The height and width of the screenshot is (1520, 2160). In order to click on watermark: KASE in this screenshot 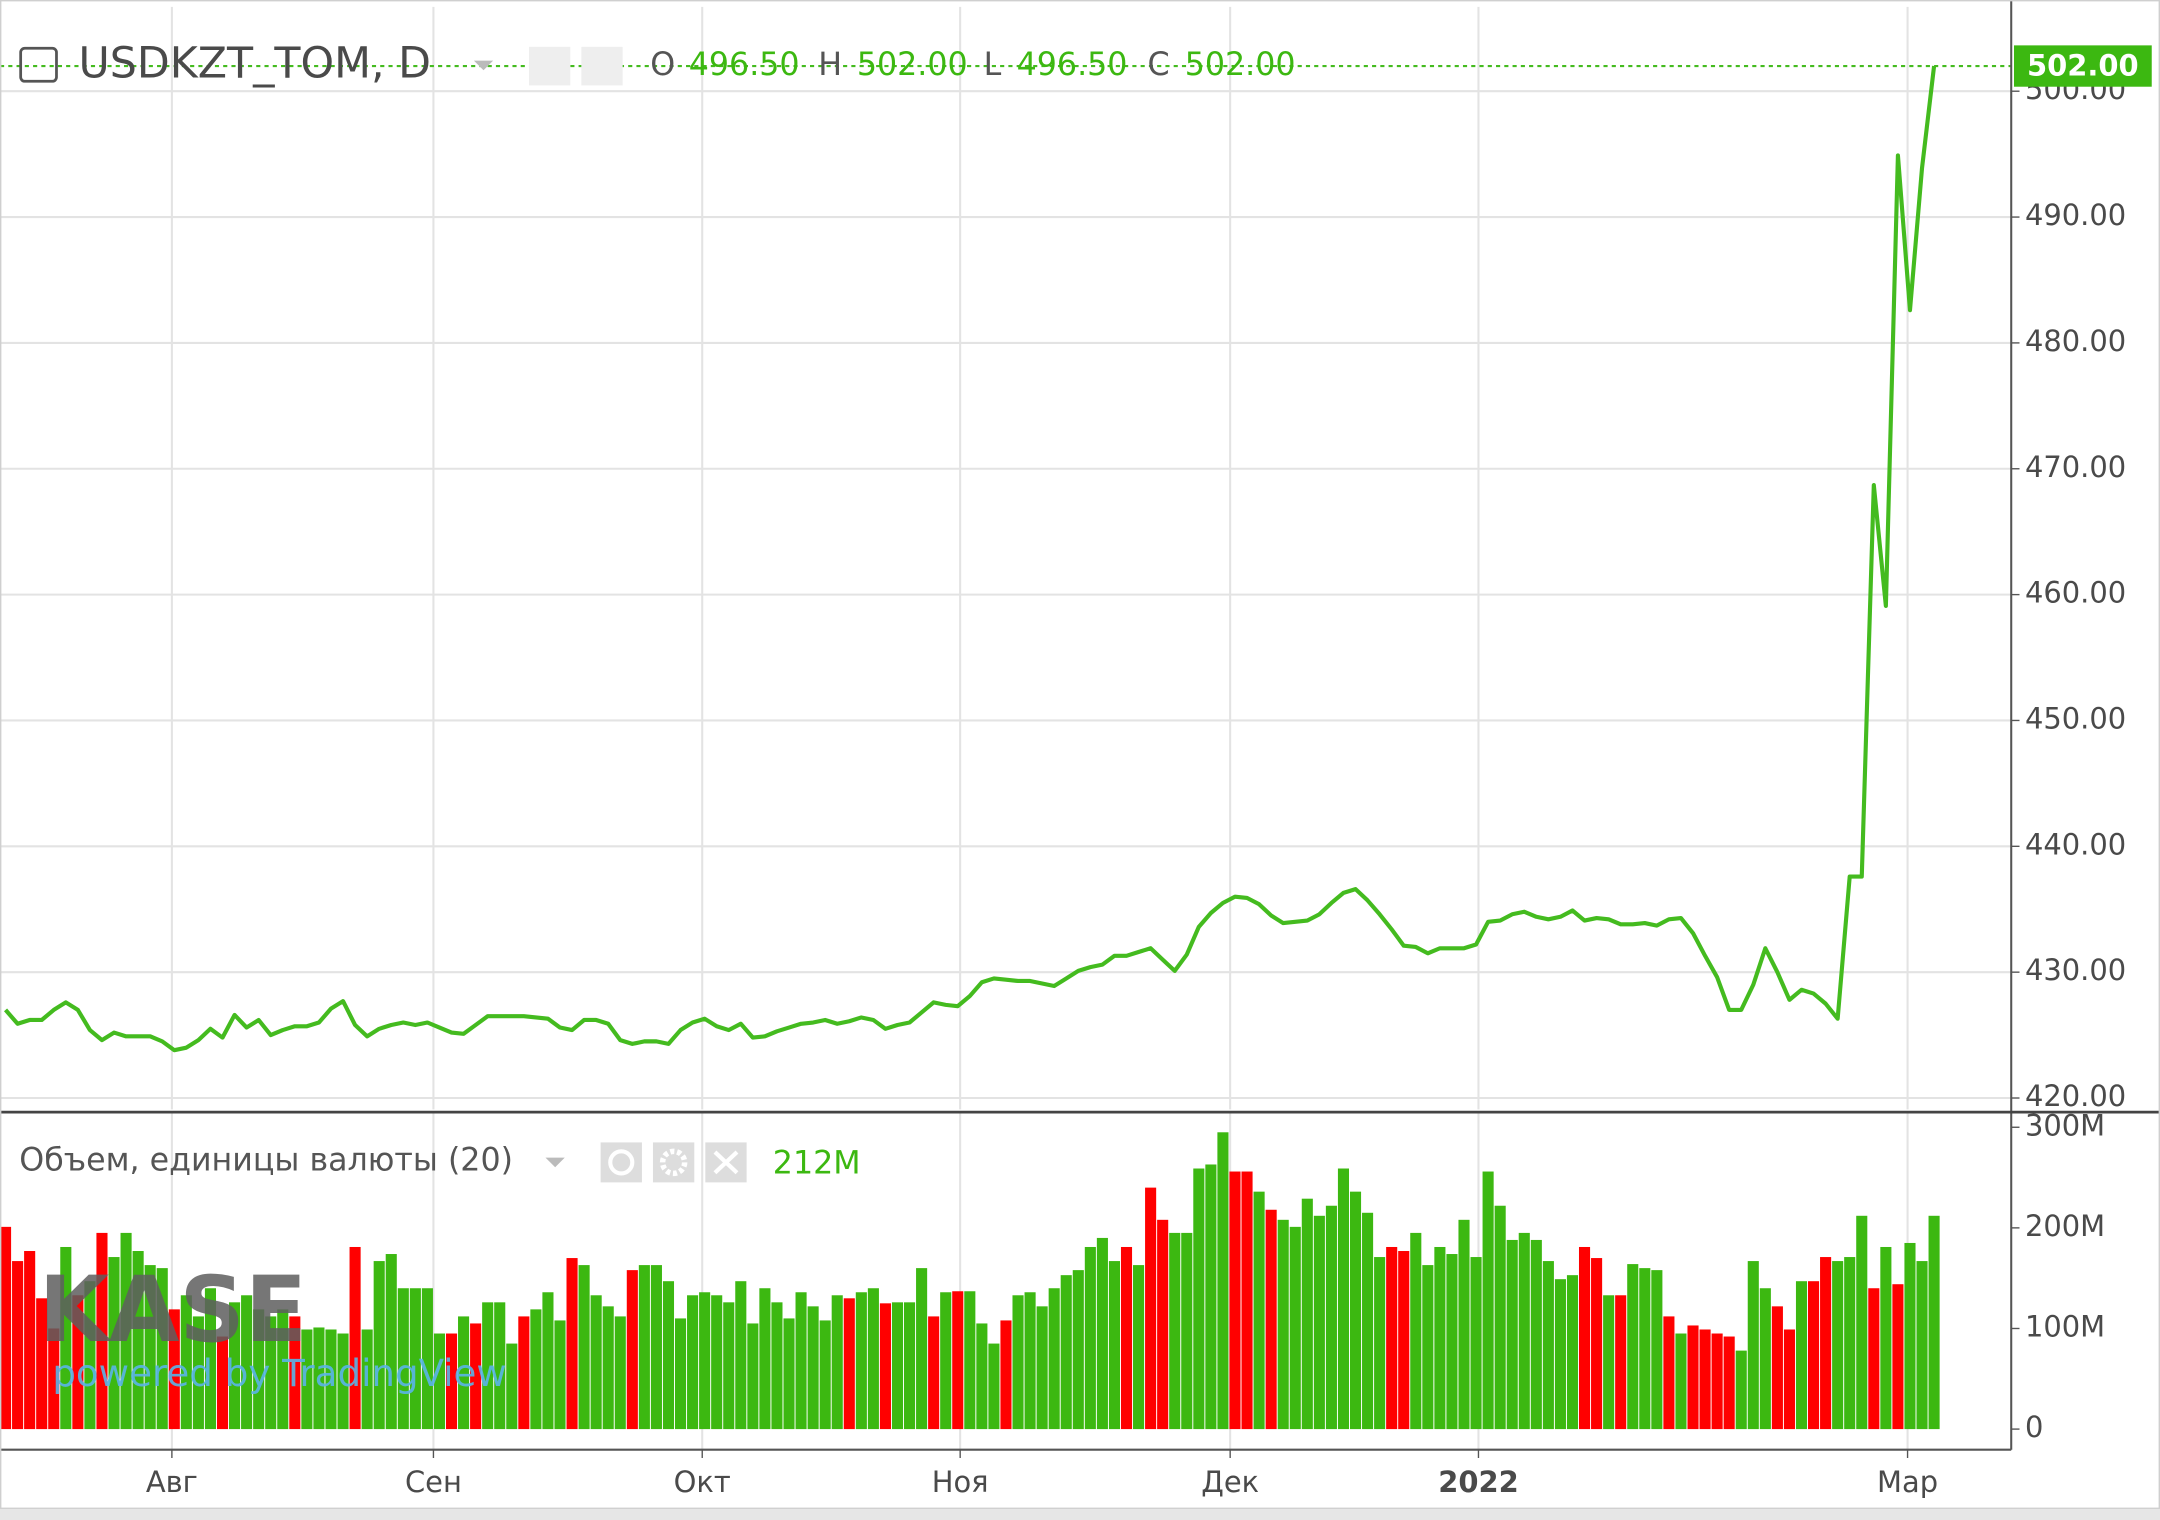, I will do `click(173, 1310)`.